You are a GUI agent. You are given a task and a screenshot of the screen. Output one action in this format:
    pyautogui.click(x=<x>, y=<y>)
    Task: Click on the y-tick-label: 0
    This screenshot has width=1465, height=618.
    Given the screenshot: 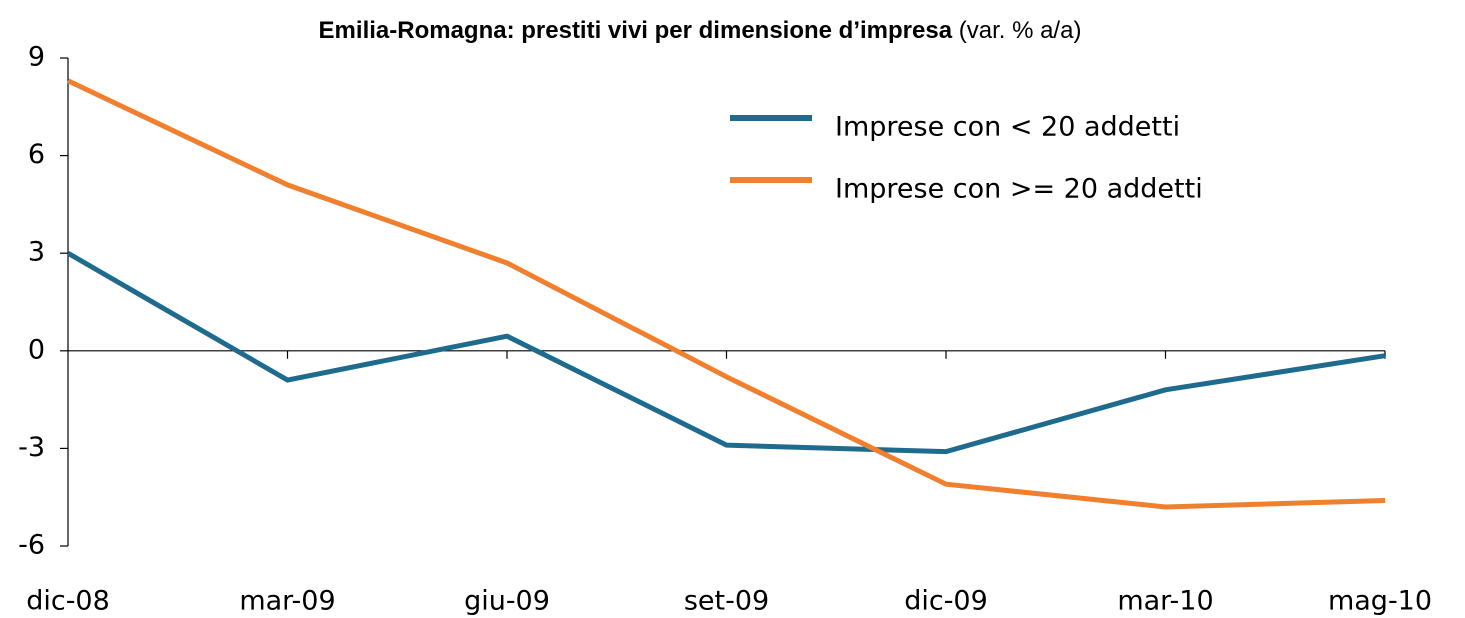 What is the action you would take?
    pyautogui.click(x=36, y=349)
    